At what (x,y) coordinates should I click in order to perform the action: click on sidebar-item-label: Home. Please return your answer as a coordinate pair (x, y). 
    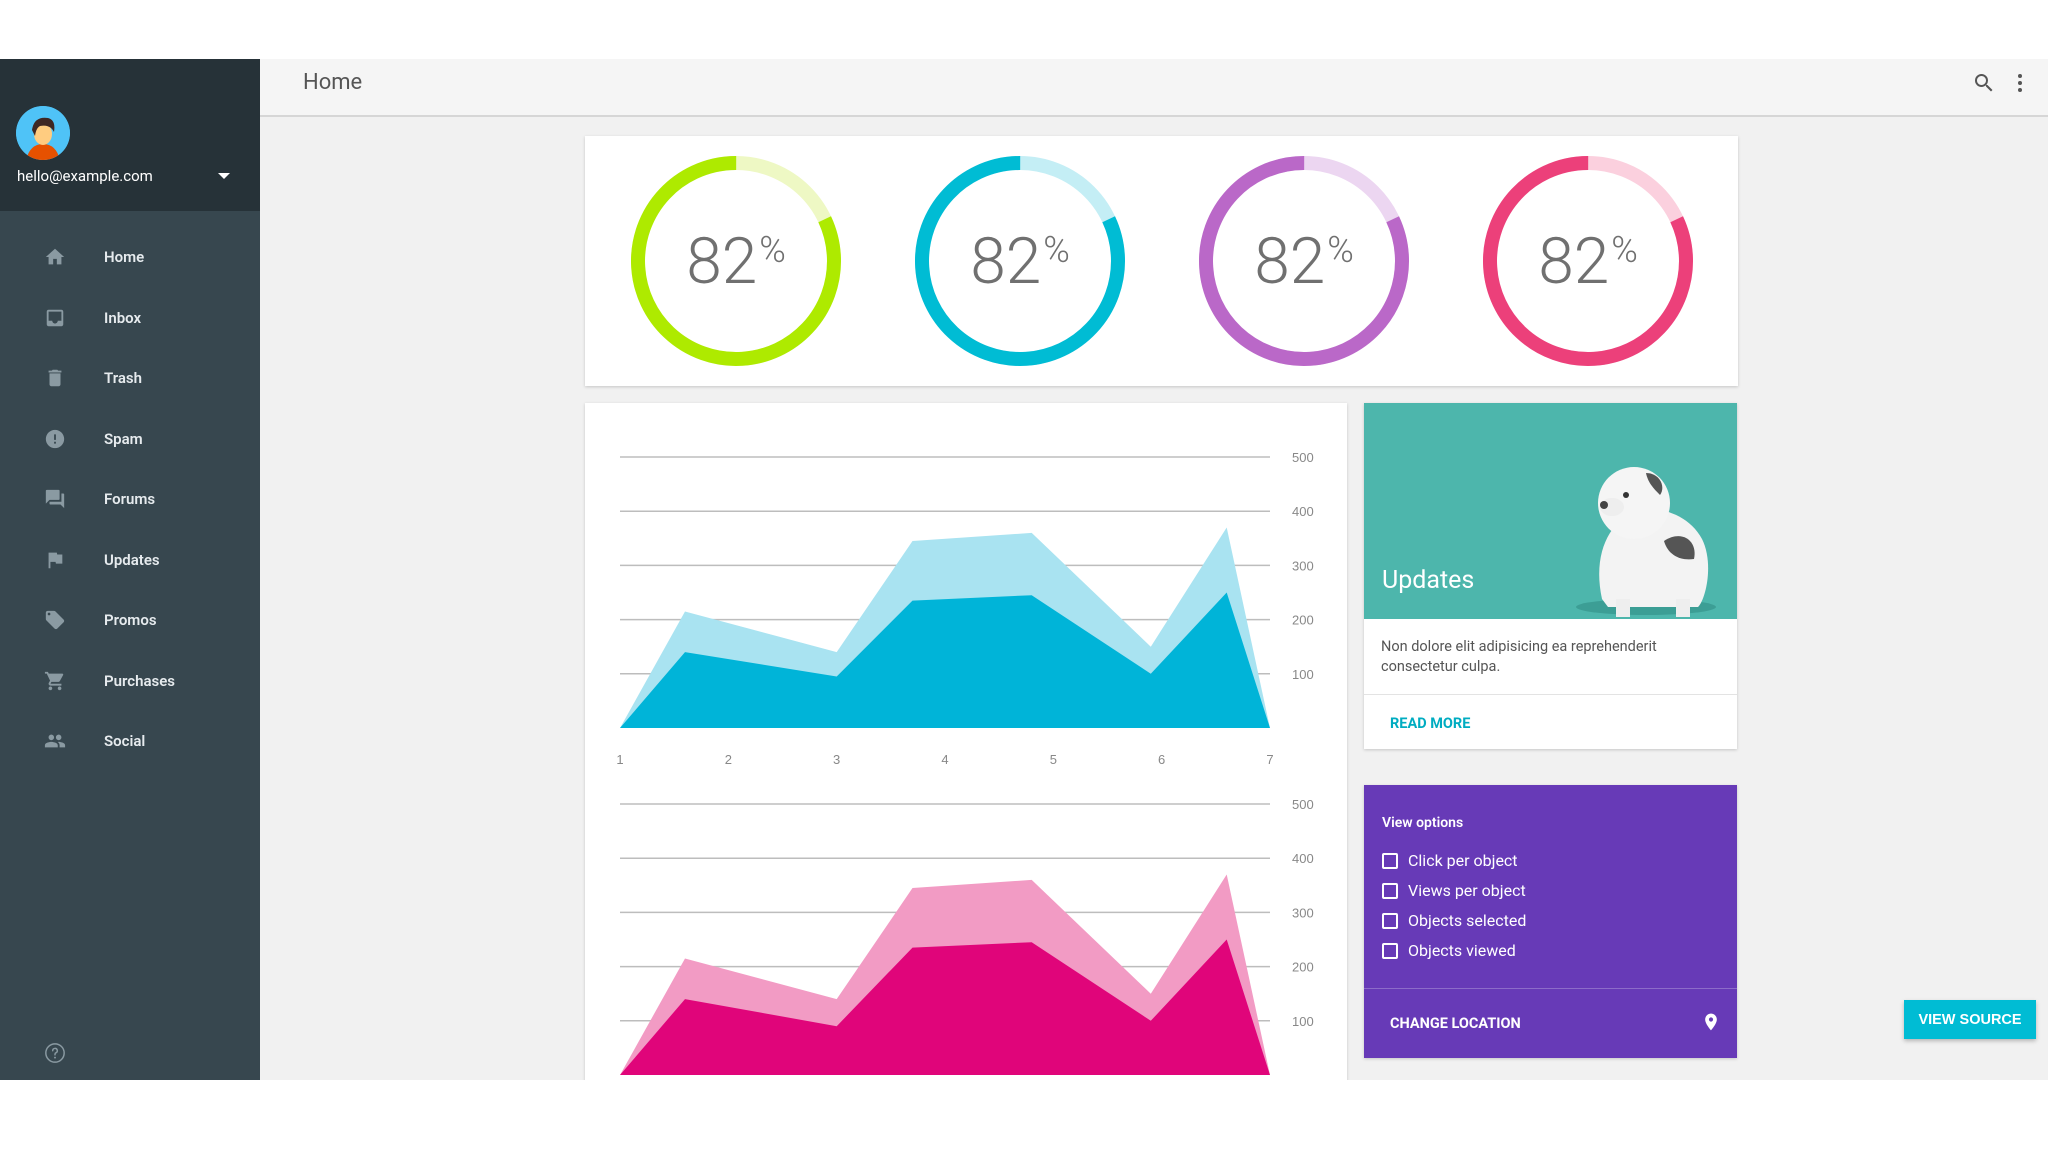
    Looking at the image, I should click on (124, 257).